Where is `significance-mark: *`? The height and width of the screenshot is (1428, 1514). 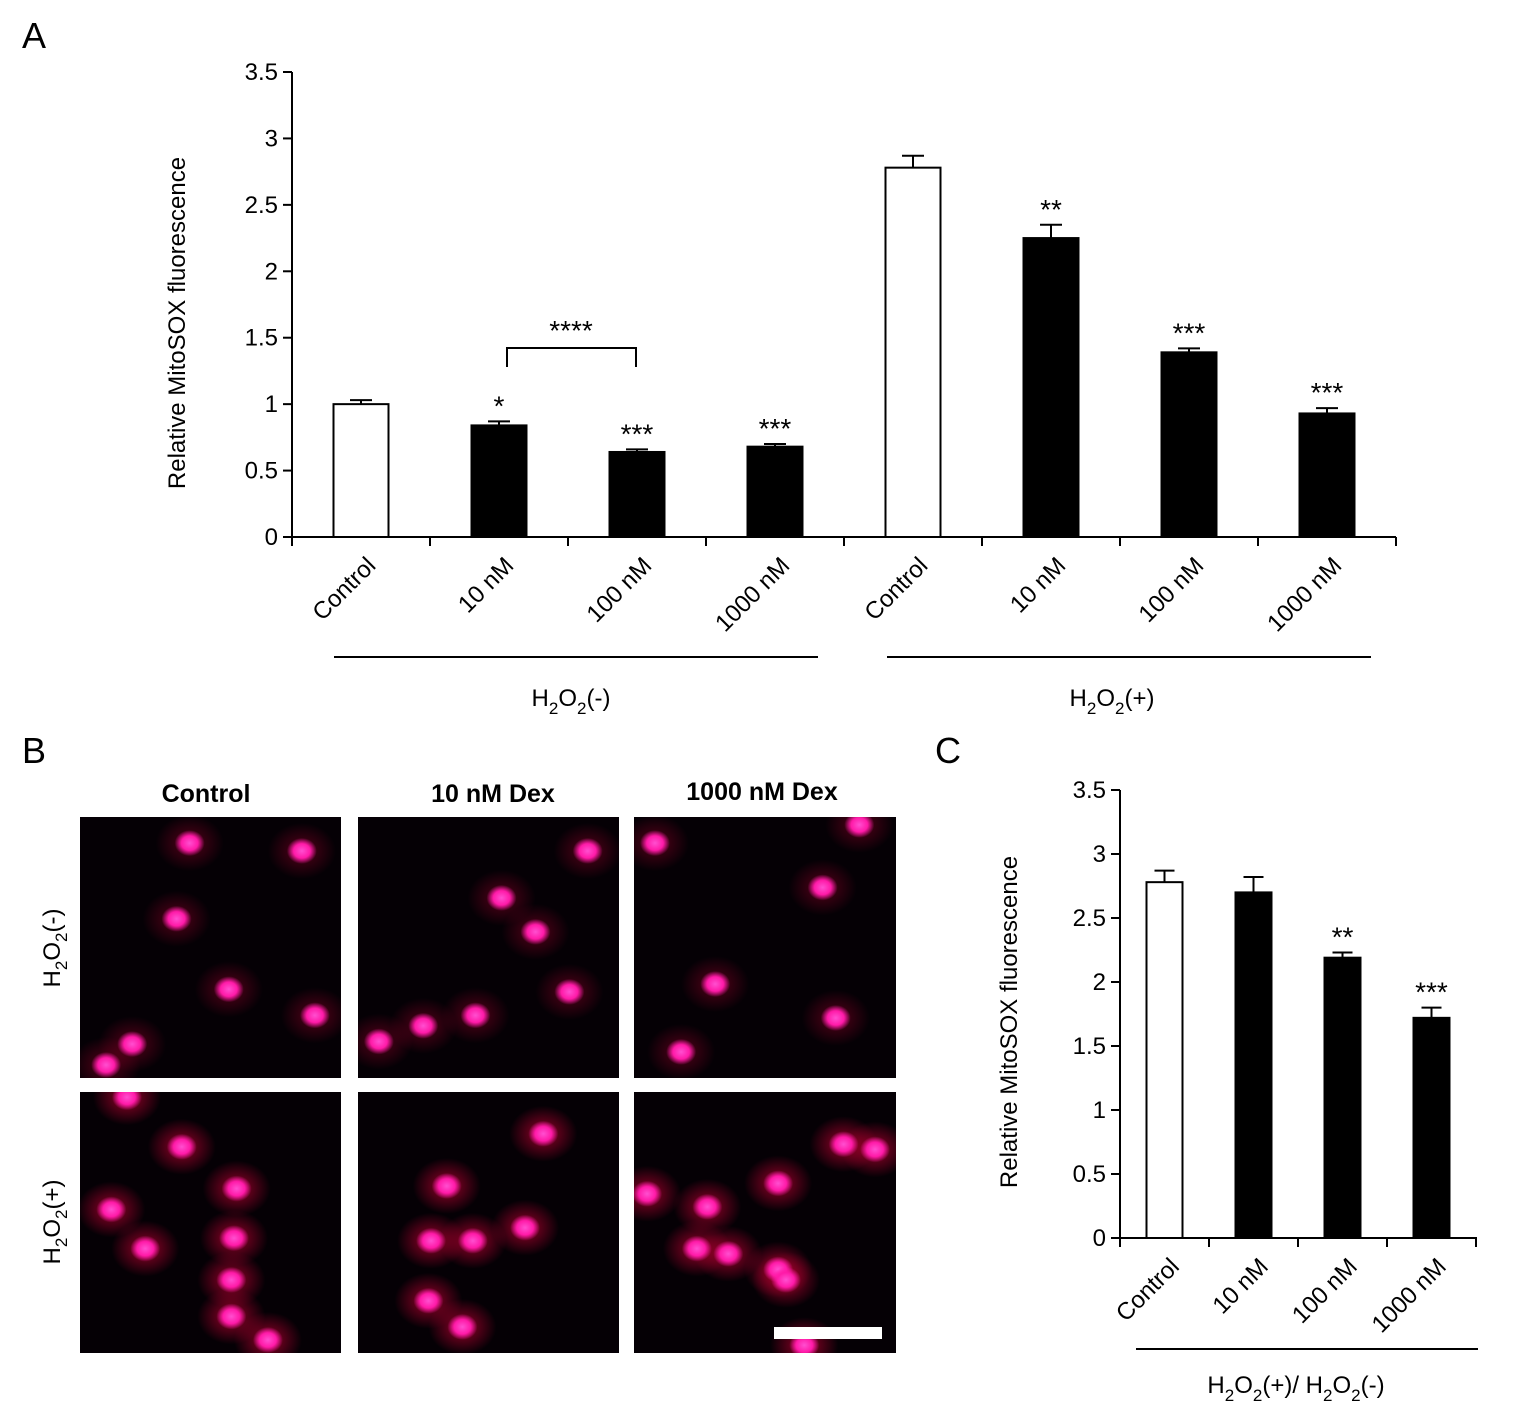
significance-mark: * is located at coordinates (499, 405).